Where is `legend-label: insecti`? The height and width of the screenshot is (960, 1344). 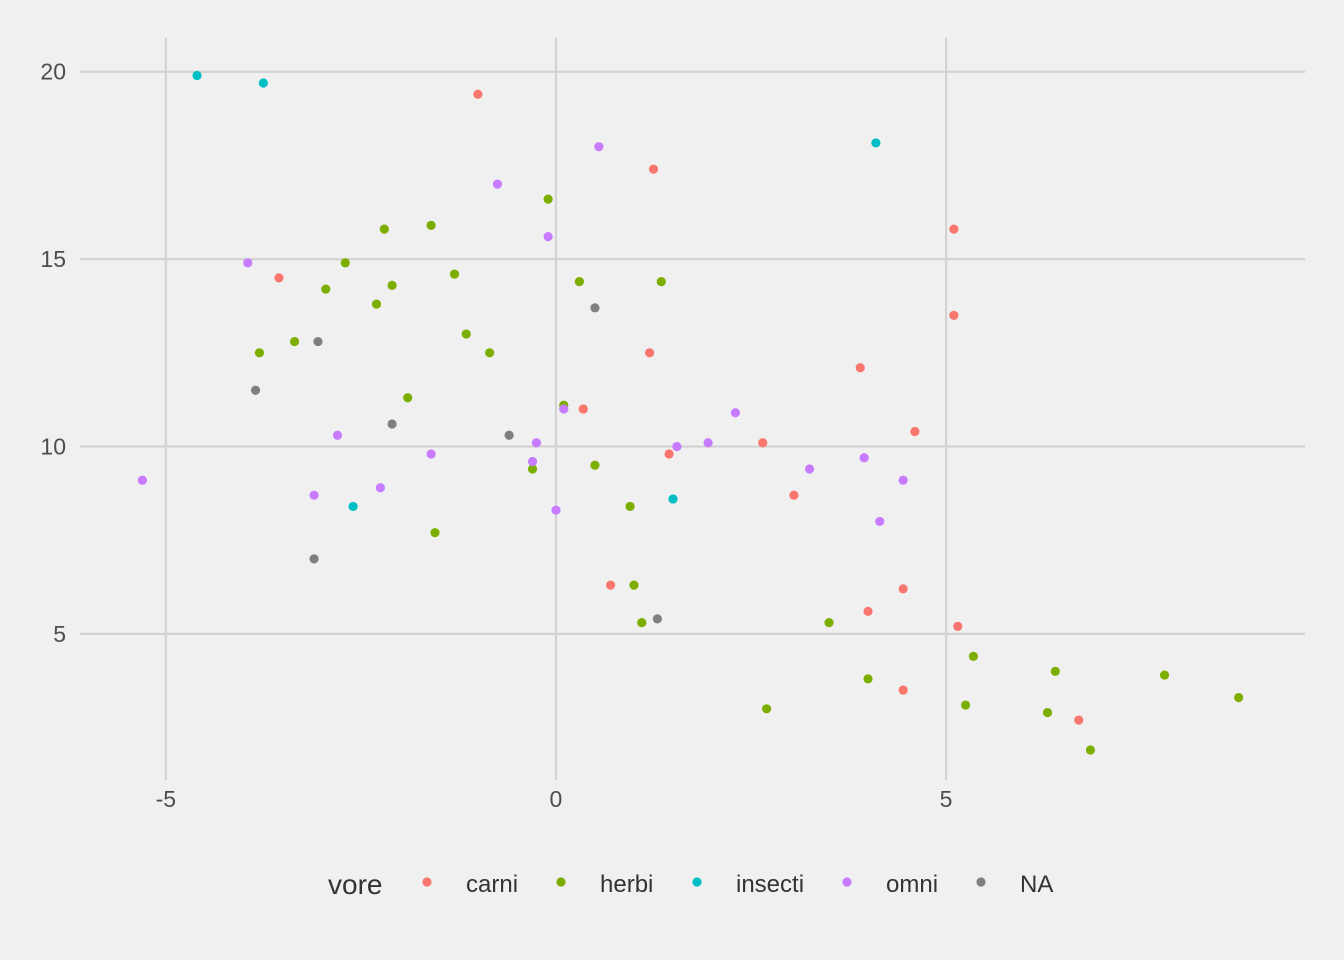
legend-label: insecti is located at coordinates (770, 884).